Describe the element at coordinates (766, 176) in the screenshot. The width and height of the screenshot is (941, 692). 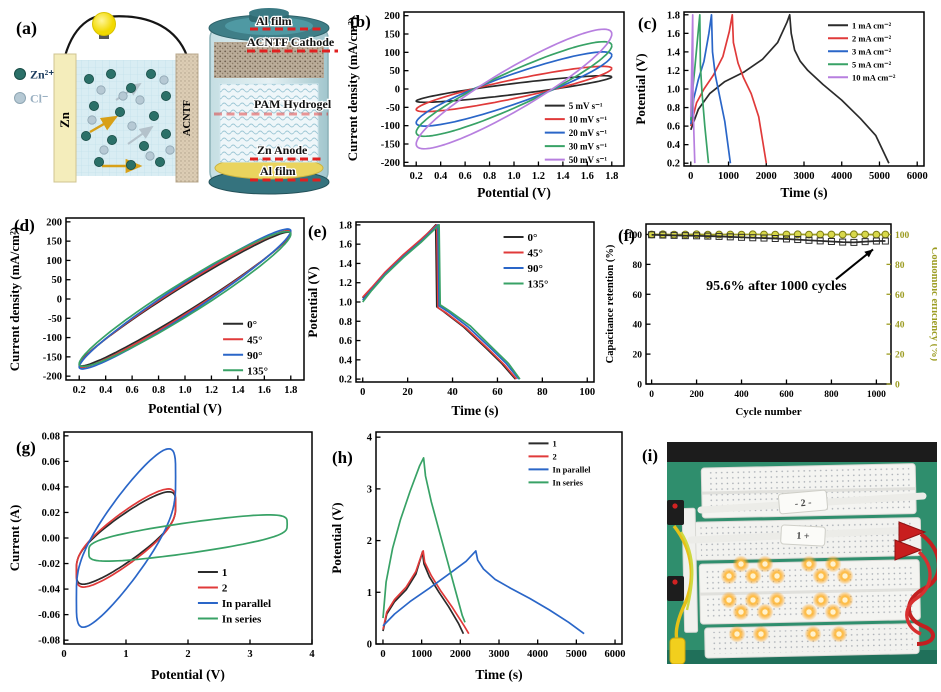
I see `svg-text: 2000` at that location.